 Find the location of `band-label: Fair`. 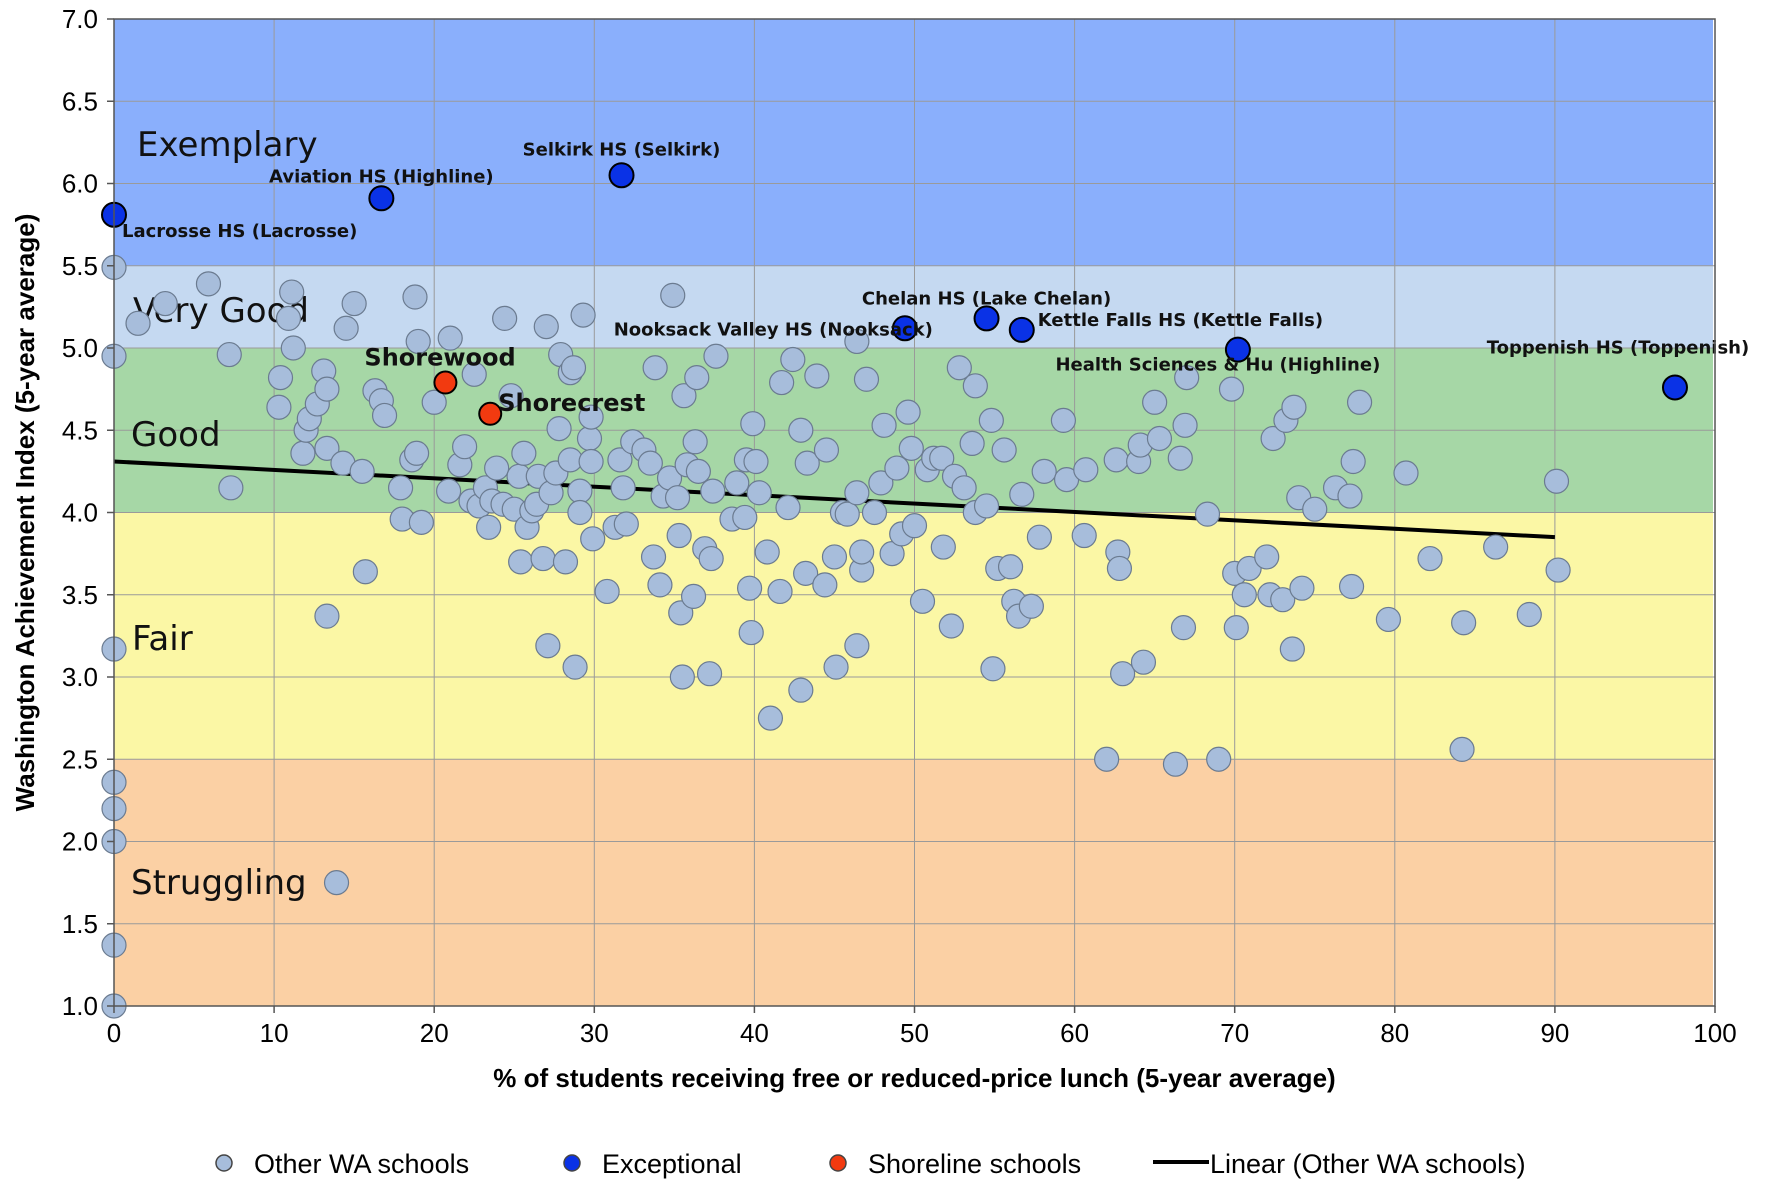

band-label: Fair is located at coordinates (162, 639).